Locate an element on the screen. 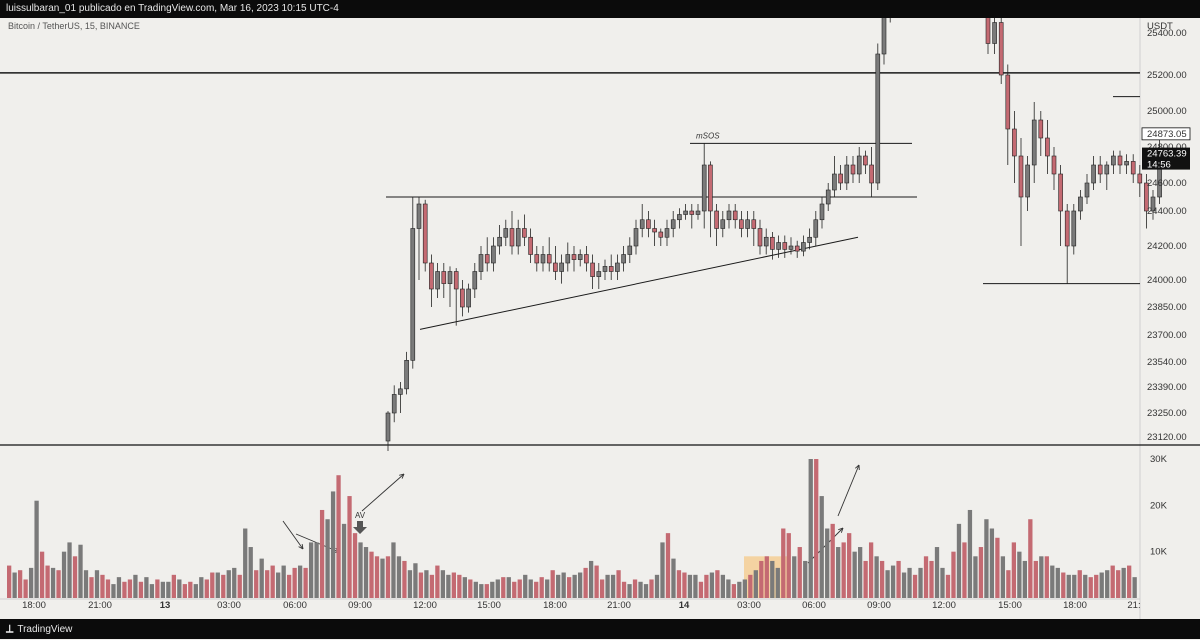  time-tick-label: 18:00 is located at coordinates (555, 605).